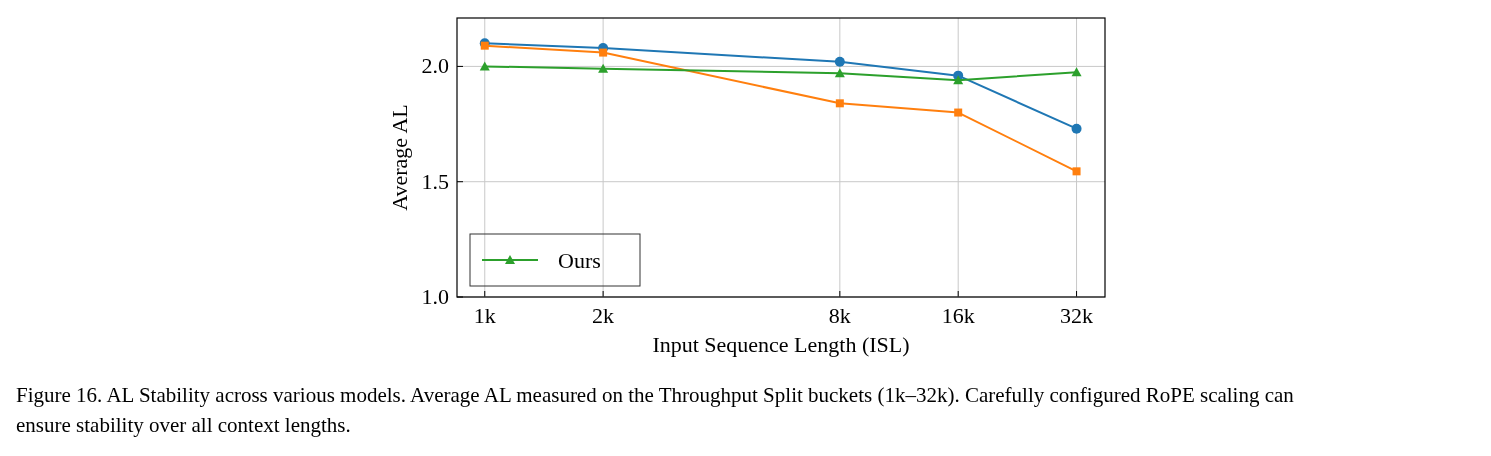 The width and height of the screenshot is (1491, 456). Describe the element at coordinates (399, 157) in the screenshot. I see `y-axis-title: Average AL` at that location.